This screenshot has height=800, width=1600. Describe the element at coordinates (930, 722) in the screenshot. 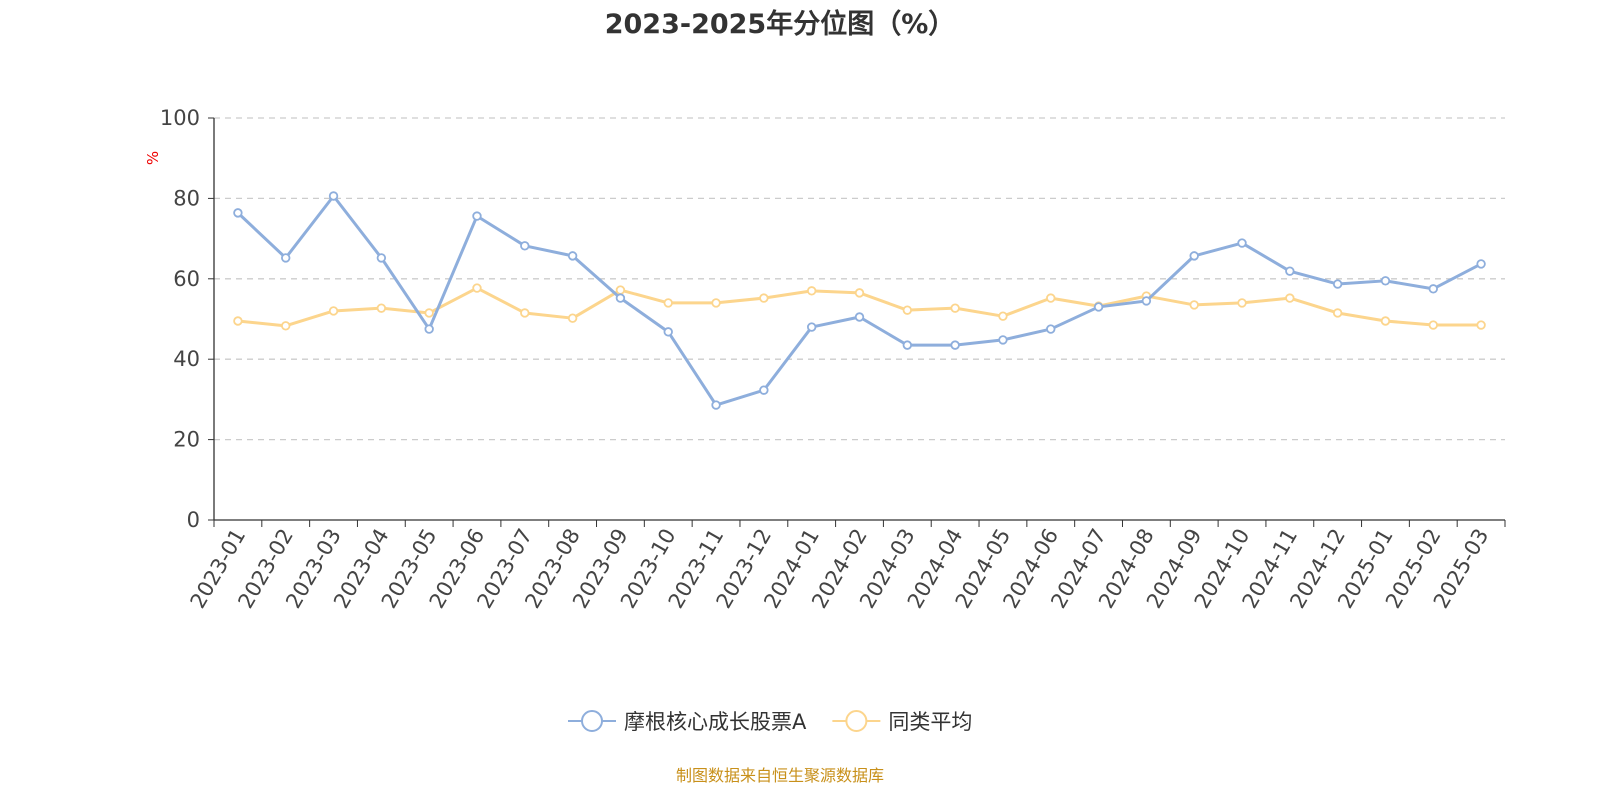

I see `legend-label: 同类平均` at that location.